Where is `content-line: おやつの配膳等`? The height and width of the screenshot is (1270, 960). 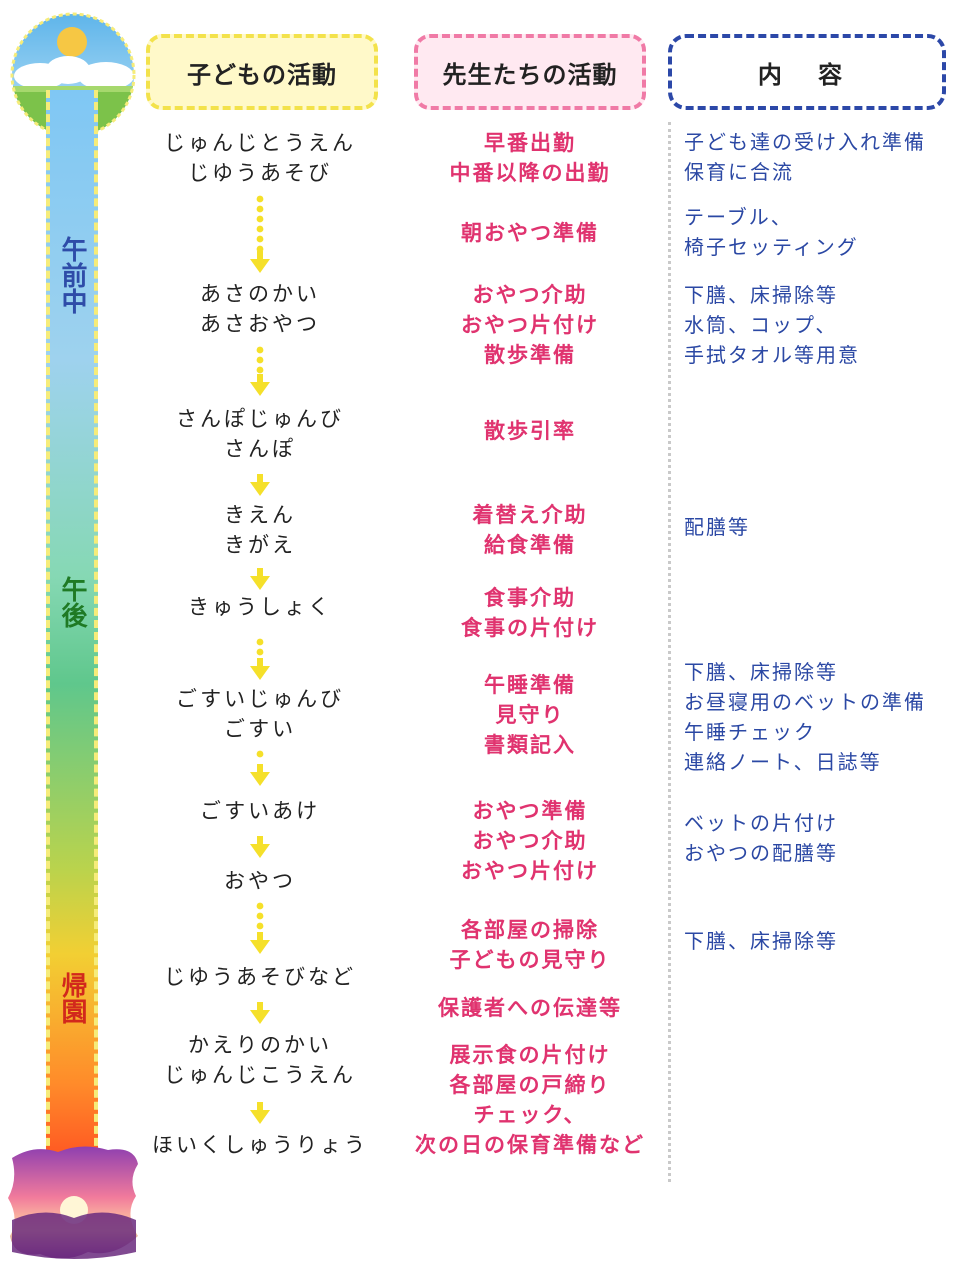 content-line: おやつの配膳等 is located at coordinates (761, 853).